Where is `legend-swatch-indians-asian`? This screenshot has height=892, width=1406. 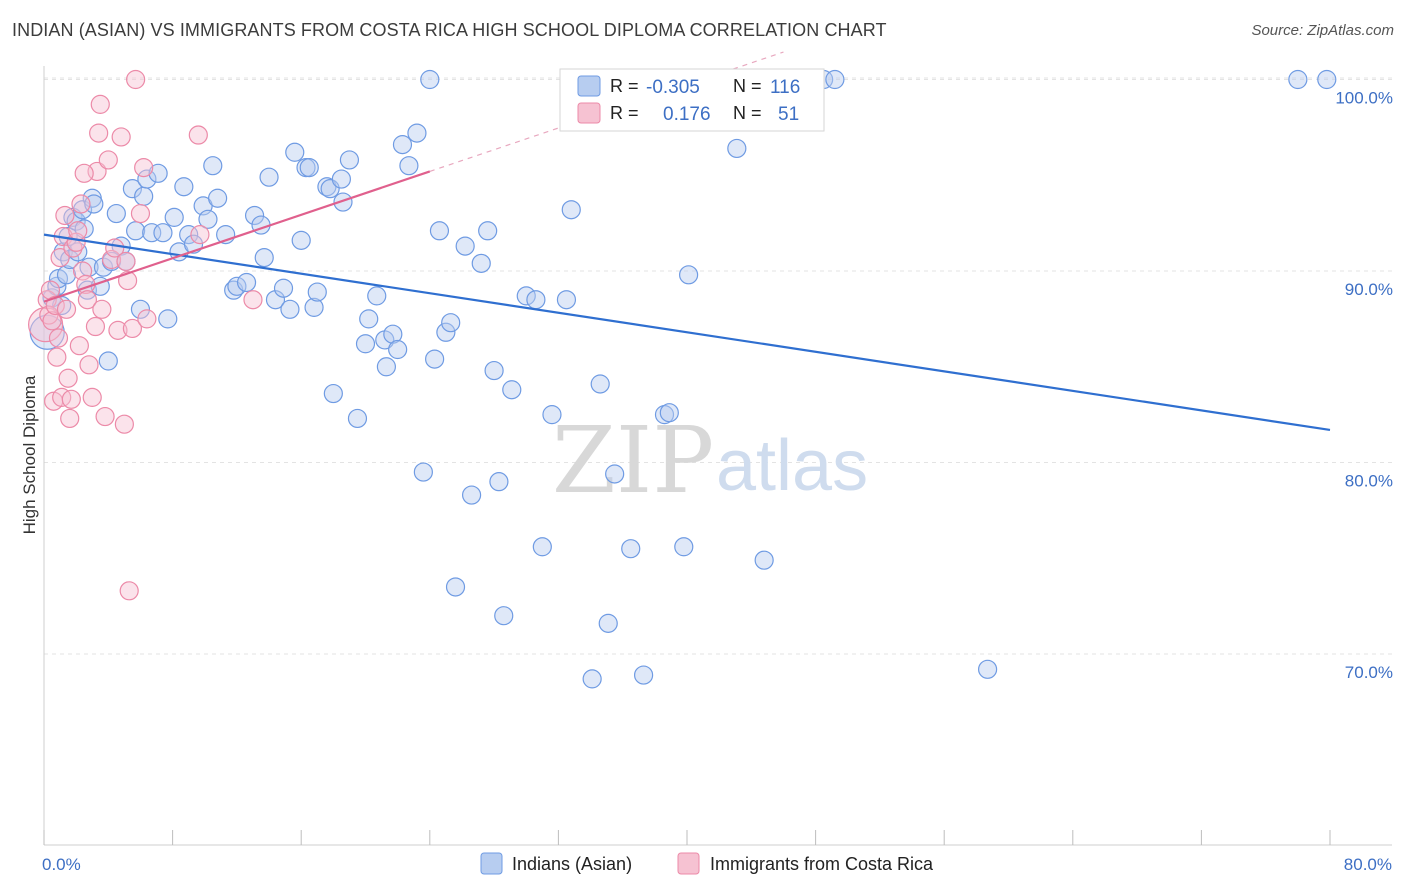 legend-swatch-indians-asian is located at coordinates (491, 863).